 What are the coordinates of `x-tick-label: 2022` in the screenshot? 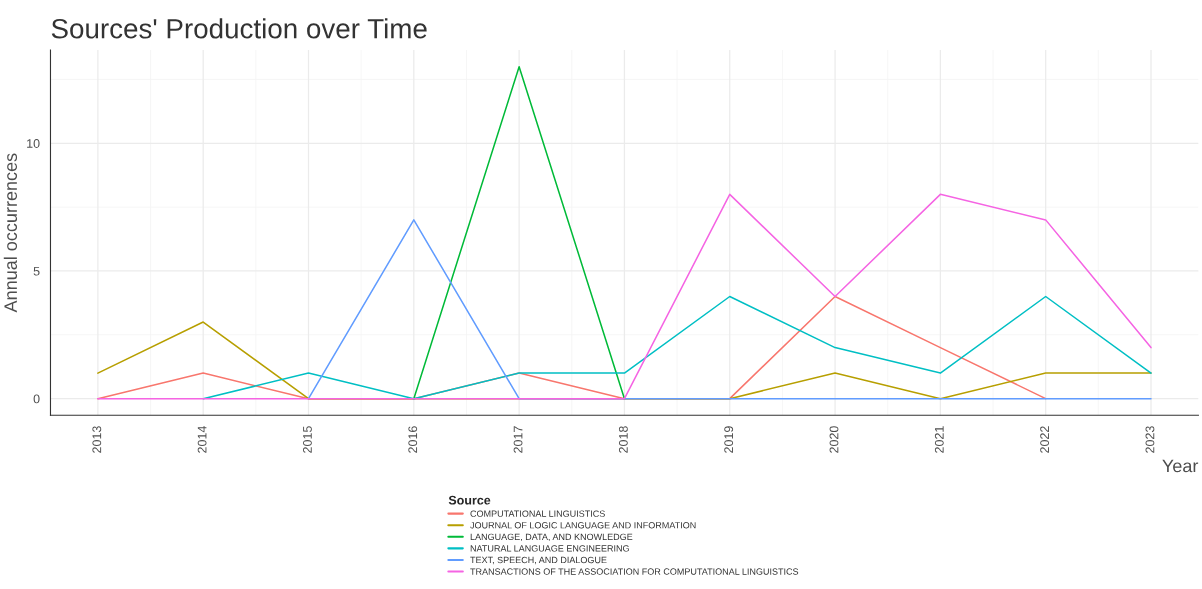 It's located at (1045, 439).